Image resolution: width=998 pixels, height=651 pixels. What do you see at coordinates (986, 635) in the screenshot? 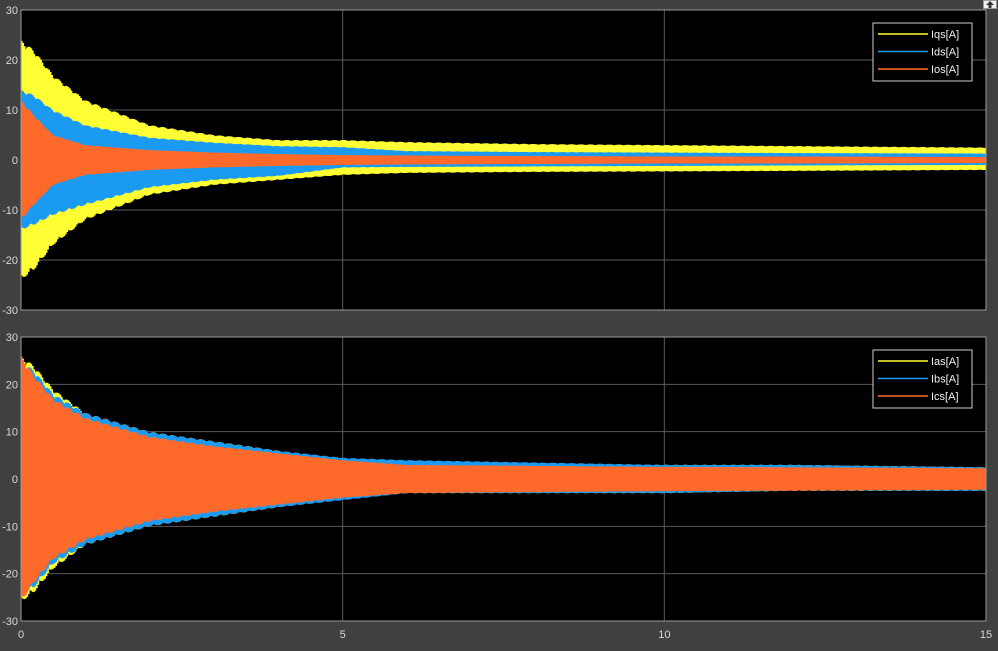
I see `x-tick-label: 15` at bounding box center [986, 635].